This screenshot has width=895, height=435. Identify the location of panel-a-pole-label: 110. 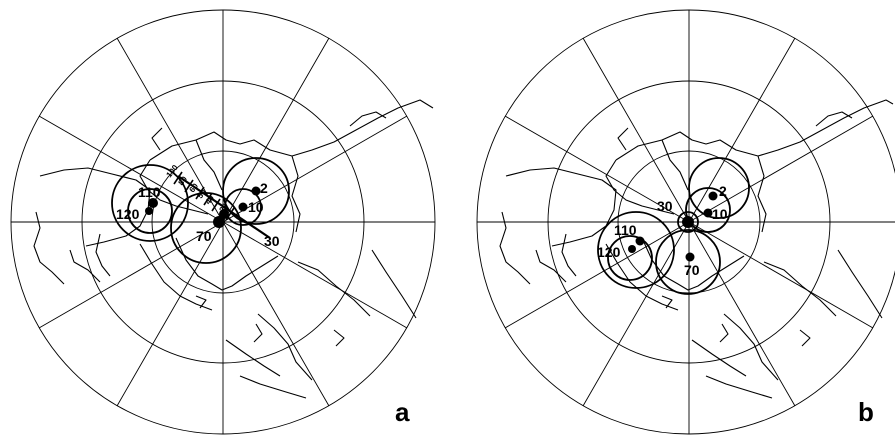
(149, 192).